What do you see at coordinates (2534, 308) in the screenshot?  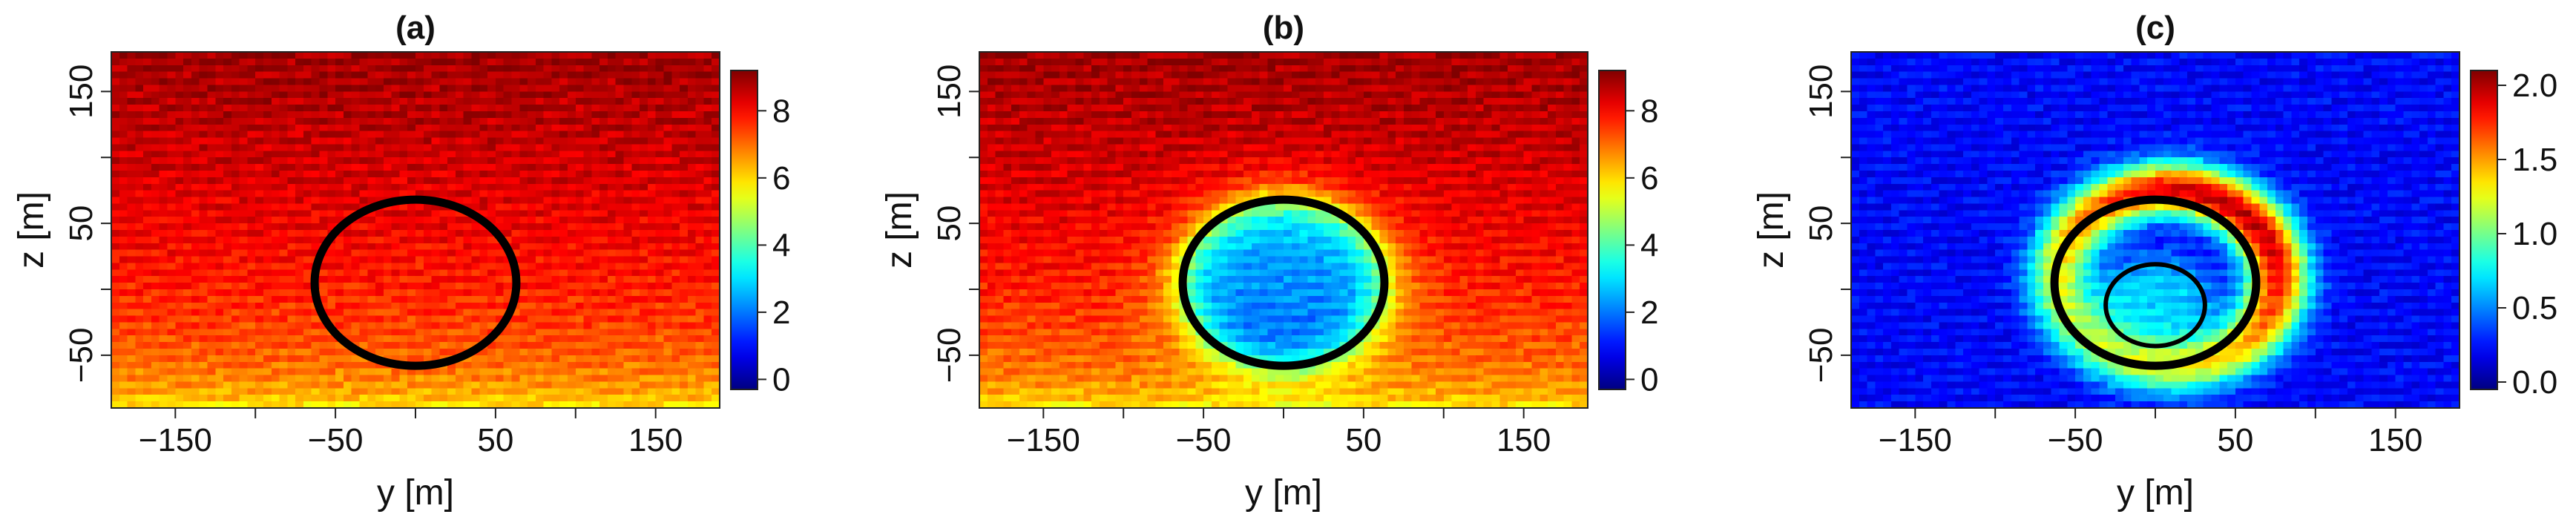 I see `colorbar-tick-label: 0.5` at bounding box center [2534, 308].